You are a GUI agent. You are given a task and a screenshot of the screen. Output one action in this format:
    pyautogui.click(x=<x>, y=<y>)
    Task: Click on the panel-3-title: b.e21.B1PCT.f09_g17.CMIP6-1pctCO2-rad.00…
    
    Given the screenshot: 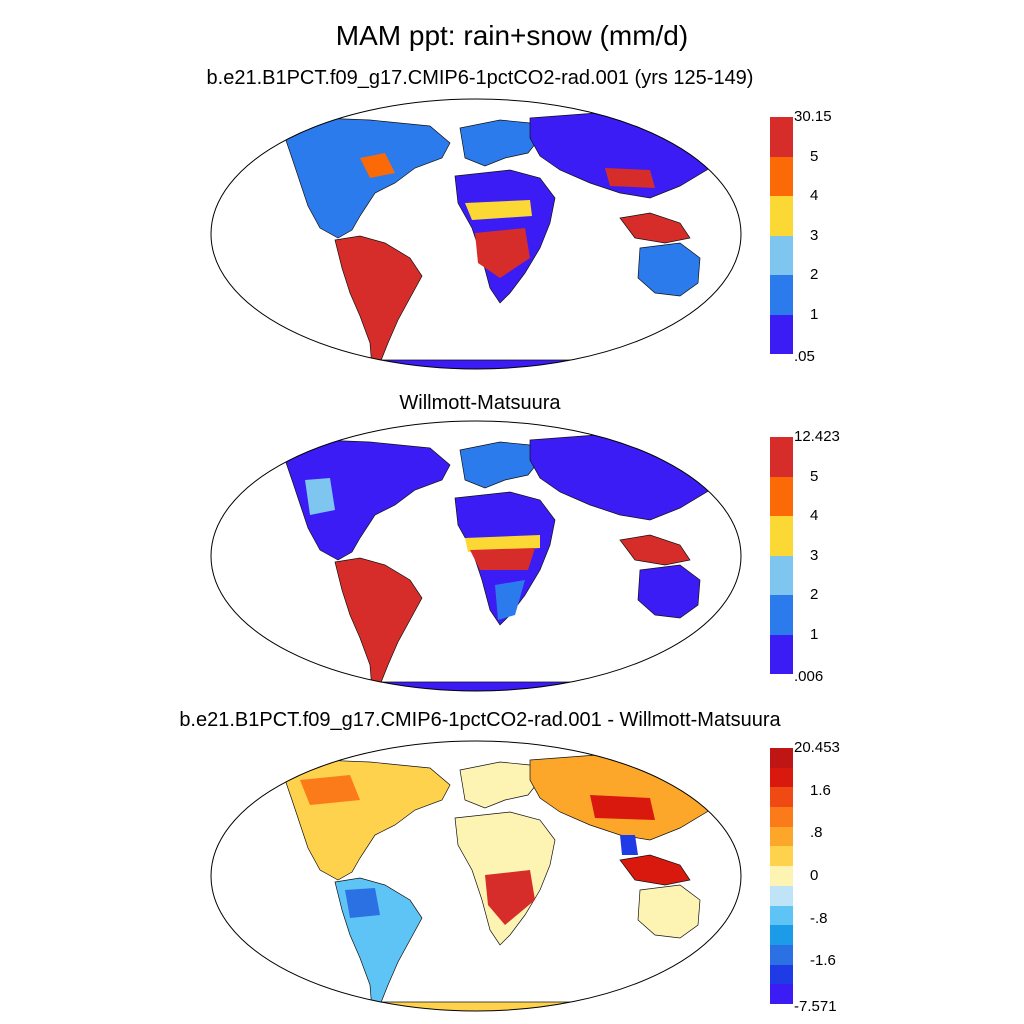 What is the action you would take?
    pyautogui.click(x=480, y=720)
    